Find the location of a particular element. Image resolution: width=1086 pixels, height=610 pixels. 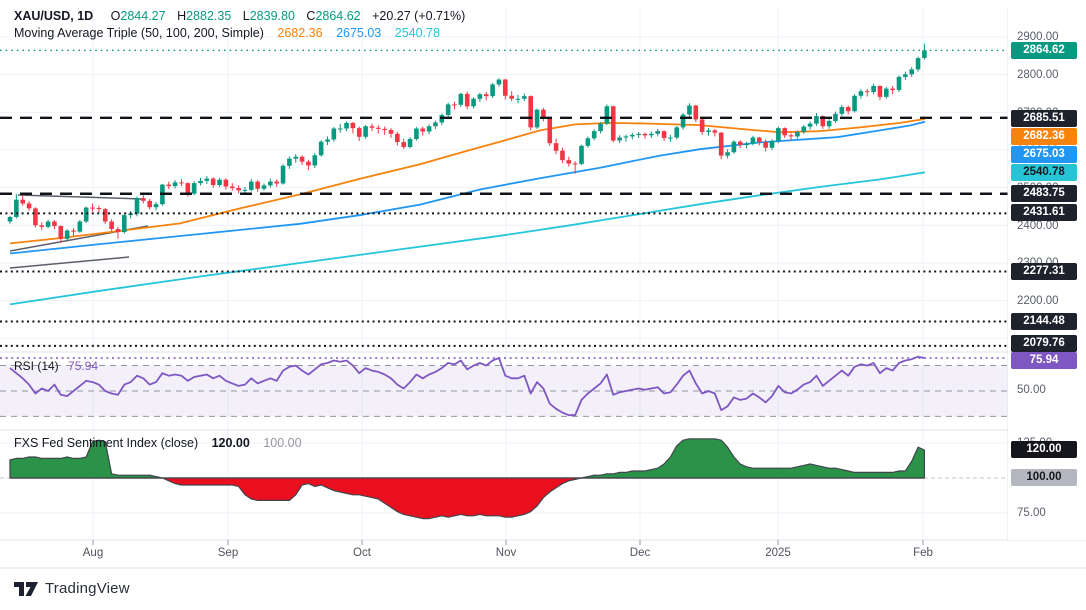

fxs-pane is located at coordinates (504, 479).